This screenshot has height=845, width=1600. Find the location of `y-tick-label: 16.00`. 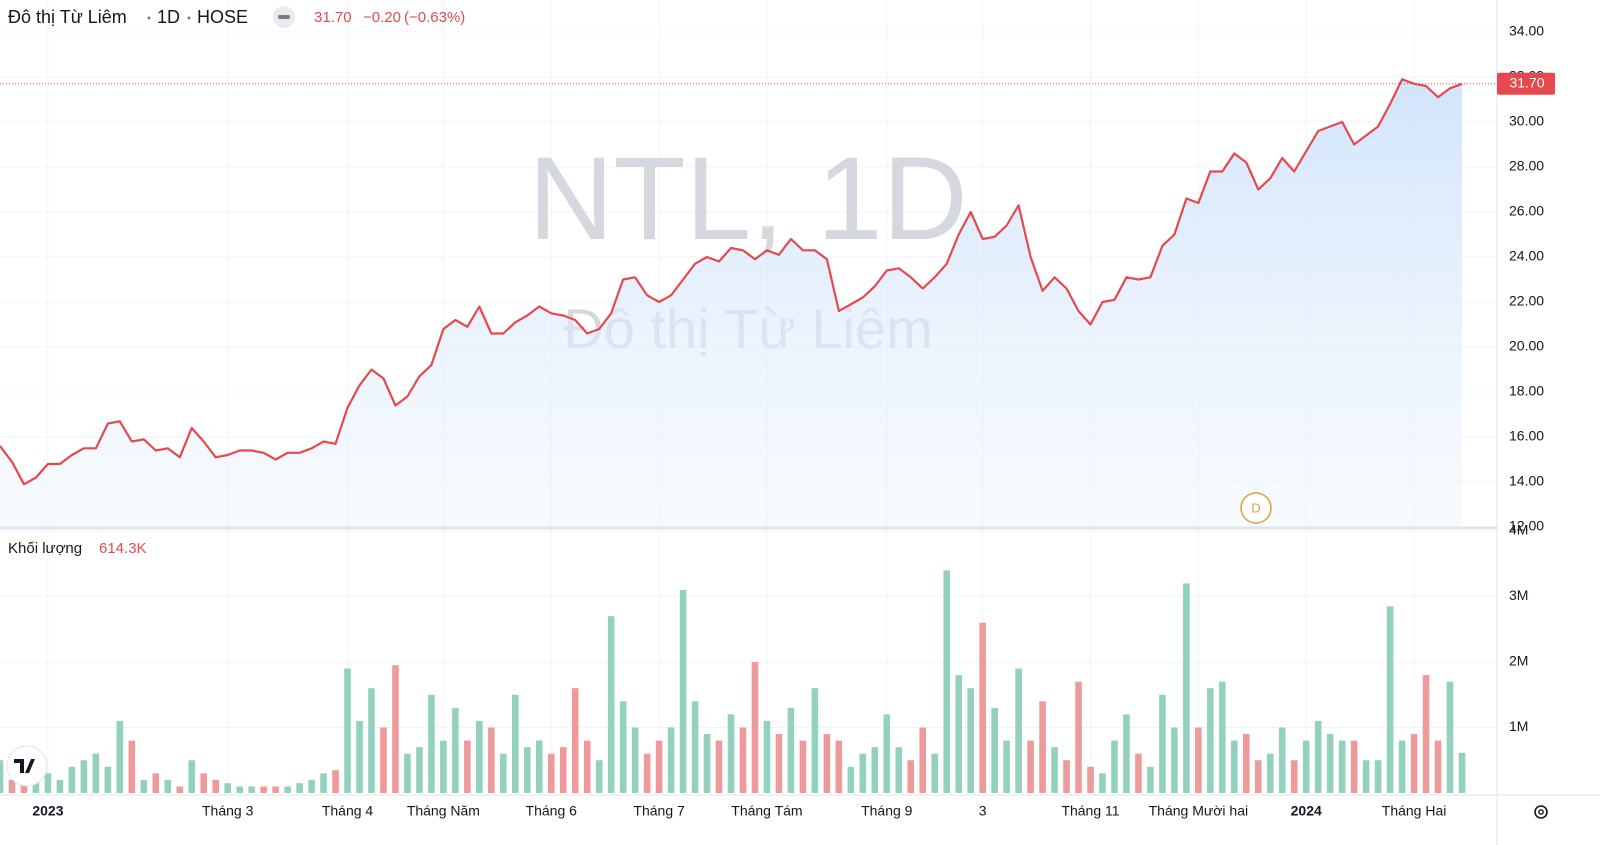

y-tick-label: 16.00 is located at coordinates (1526, 436).